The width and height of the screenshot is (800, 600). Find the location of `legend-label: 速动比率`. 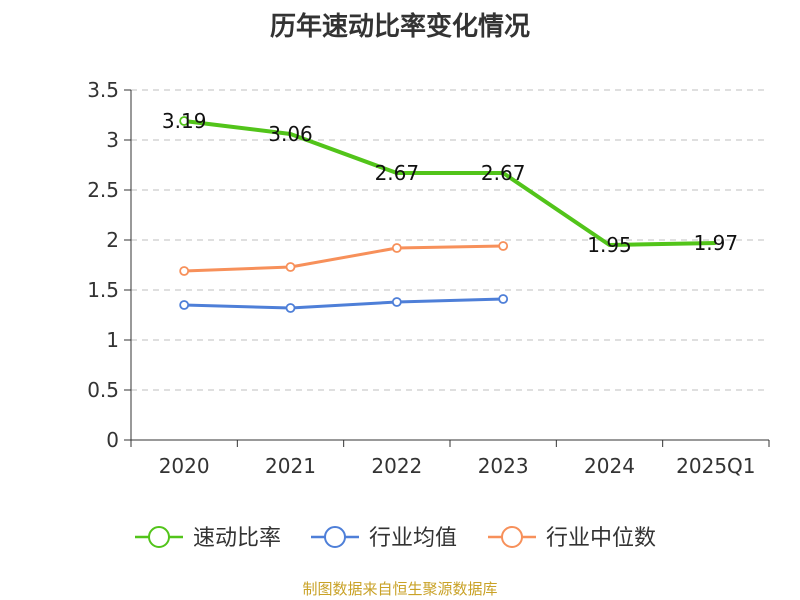

legend-label: 速动比率 is located at coordinates (237, 538).